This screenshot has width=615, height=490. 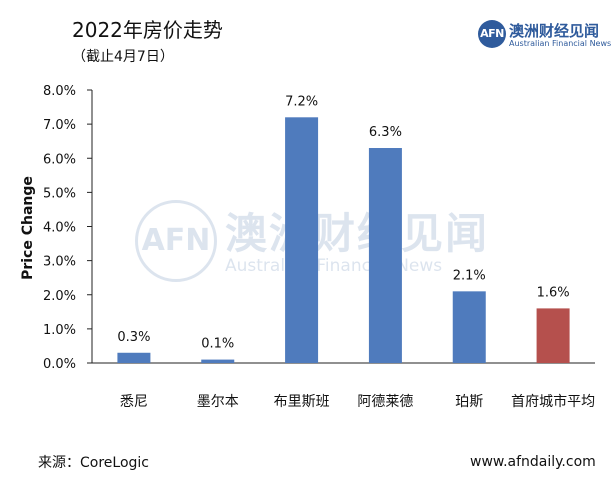 I want to click on y-tick-label: 2.0%, so click(x=59, y=296).